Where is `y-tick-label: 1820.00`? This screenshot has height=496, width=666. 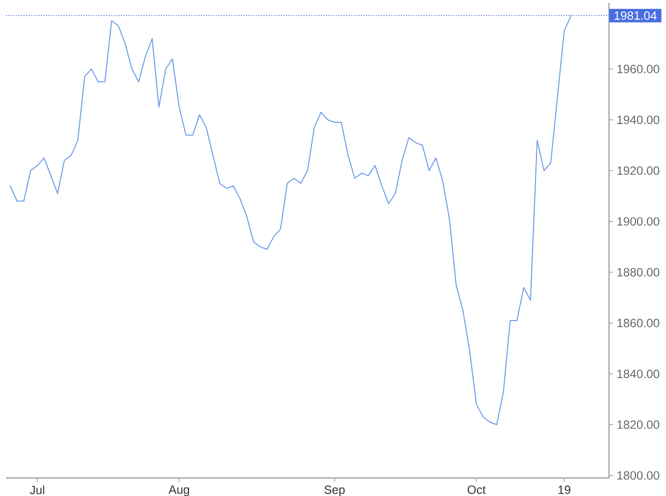 y-tick-label: 1820.00 is located at coordinates (638, 424).